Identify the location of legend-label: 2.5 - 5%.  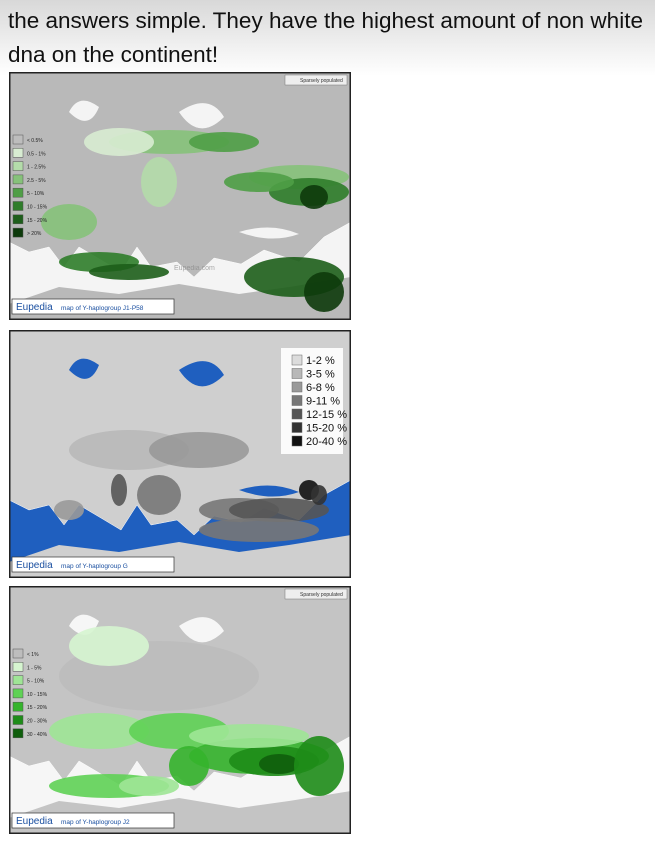
(36, 181).